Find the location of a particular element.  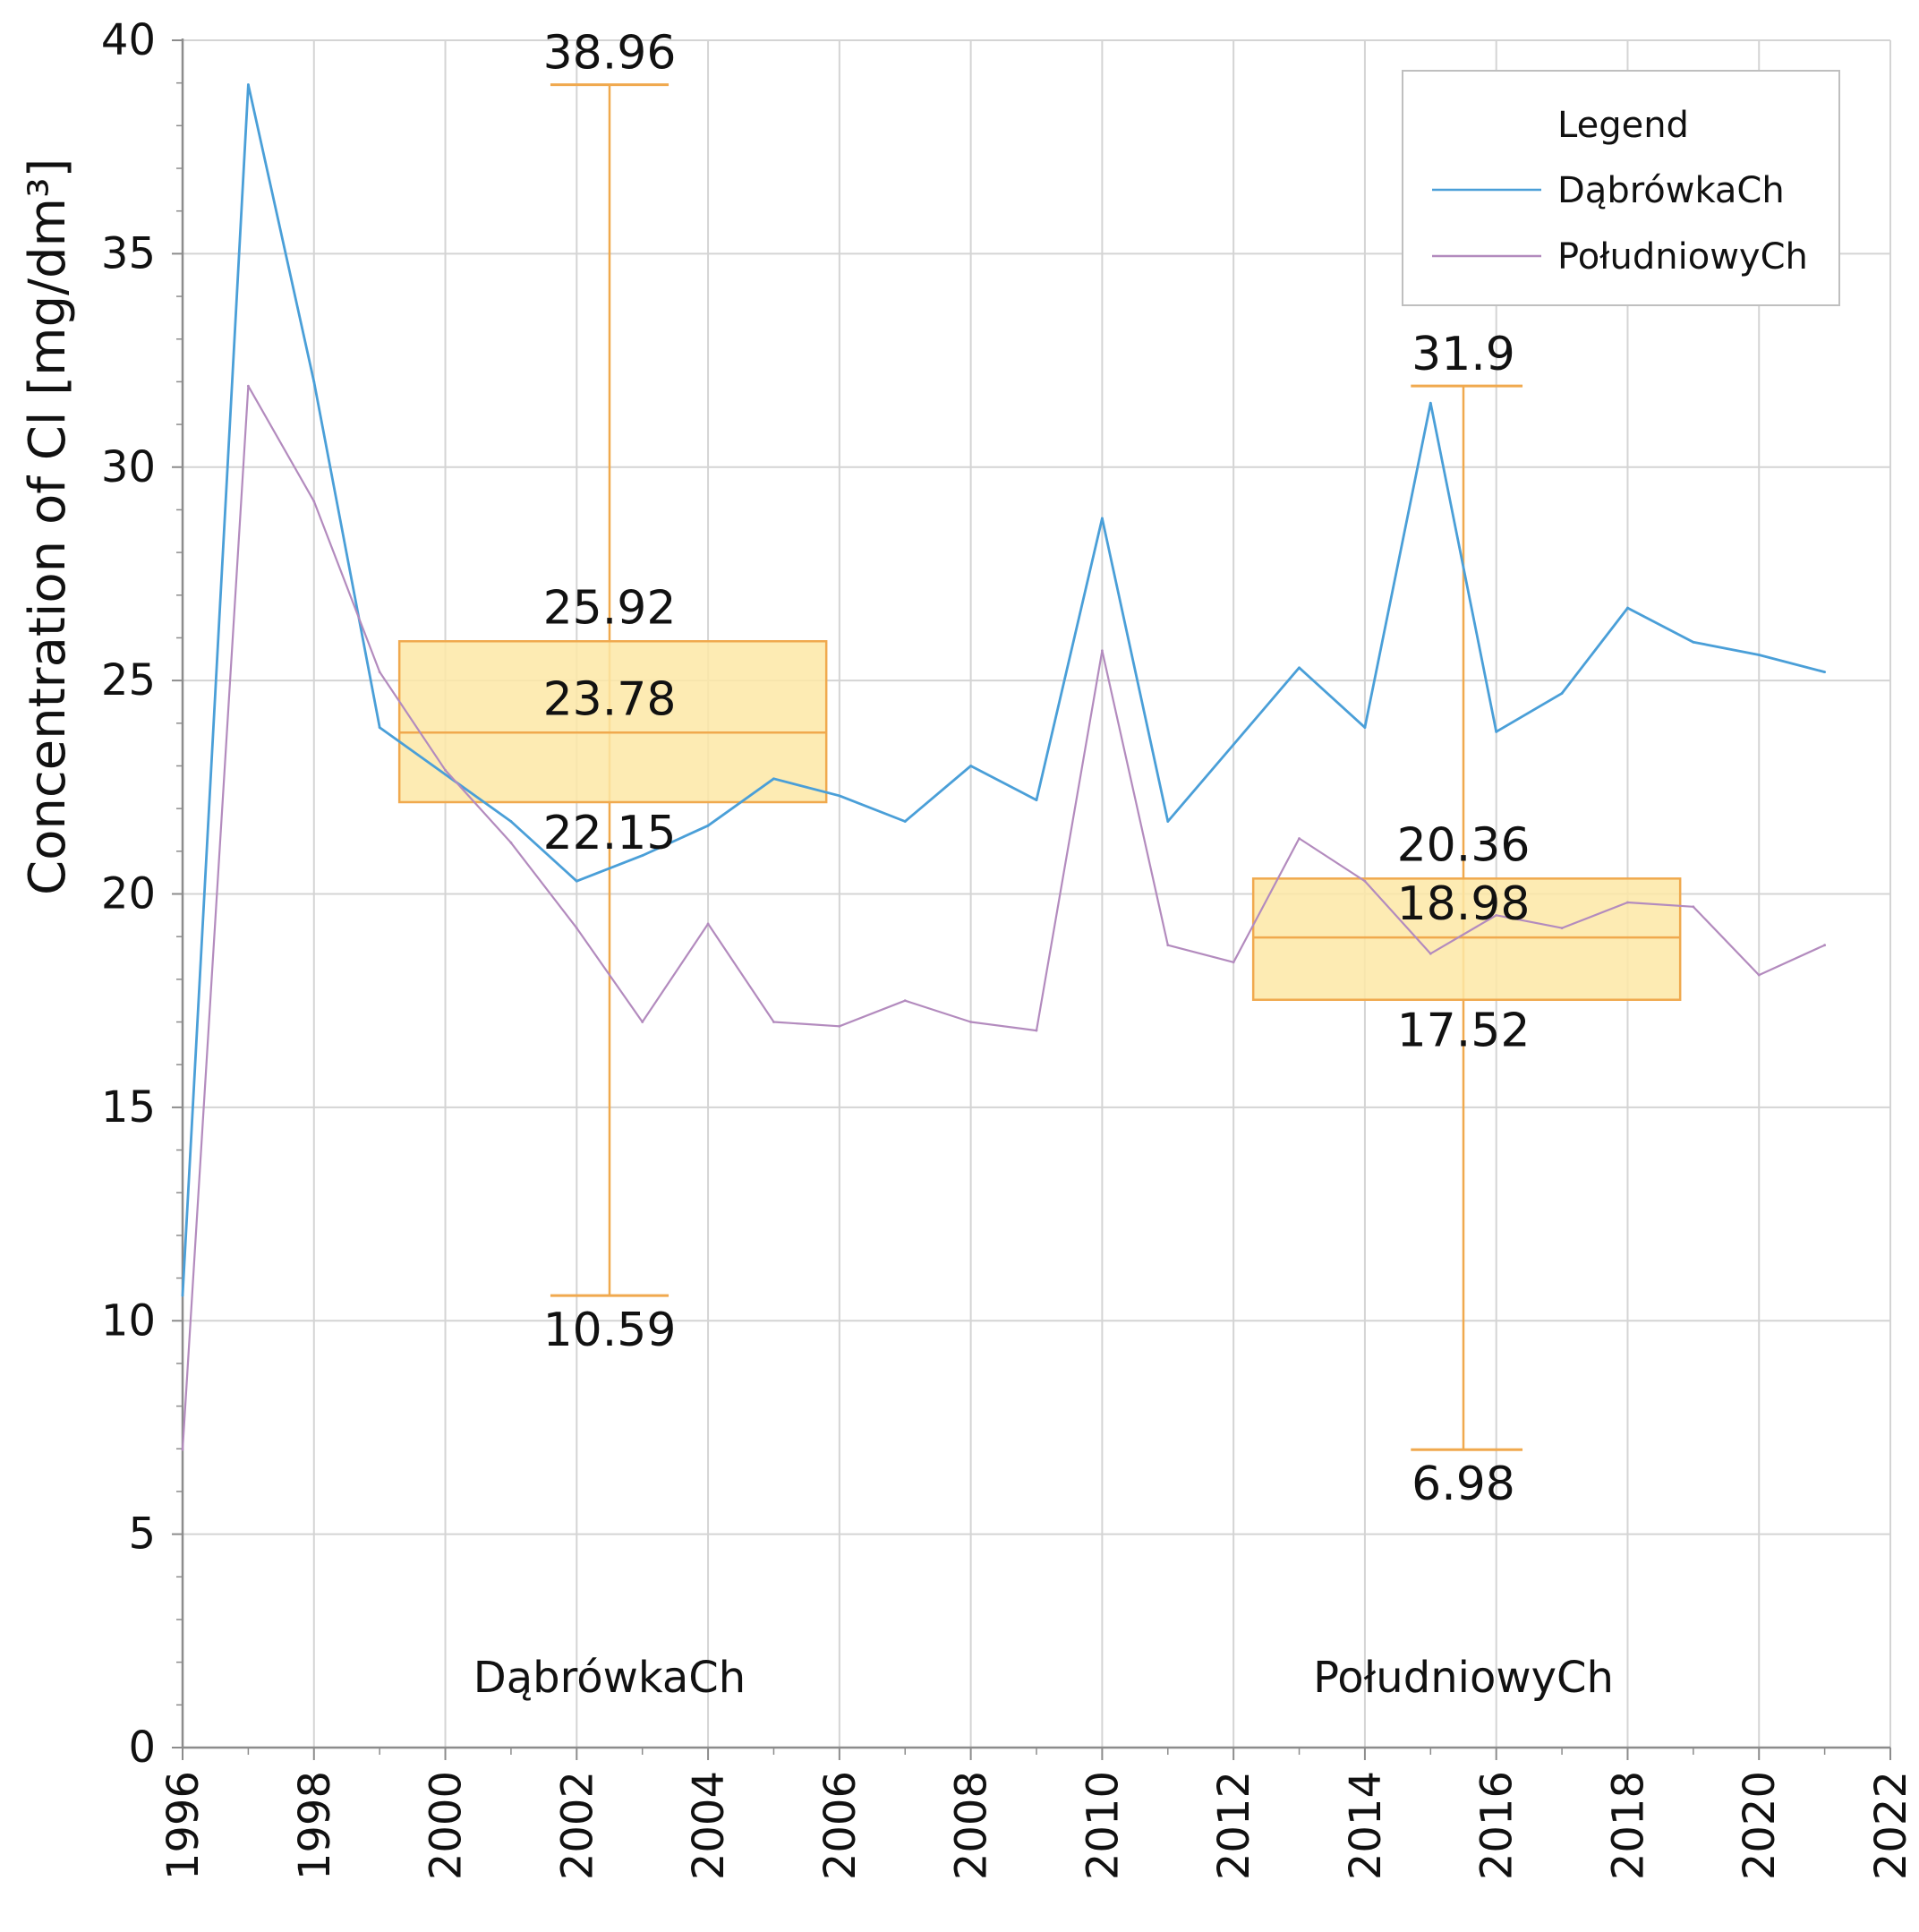

y-tick-label: 25 is located at coordinates (128, 680).